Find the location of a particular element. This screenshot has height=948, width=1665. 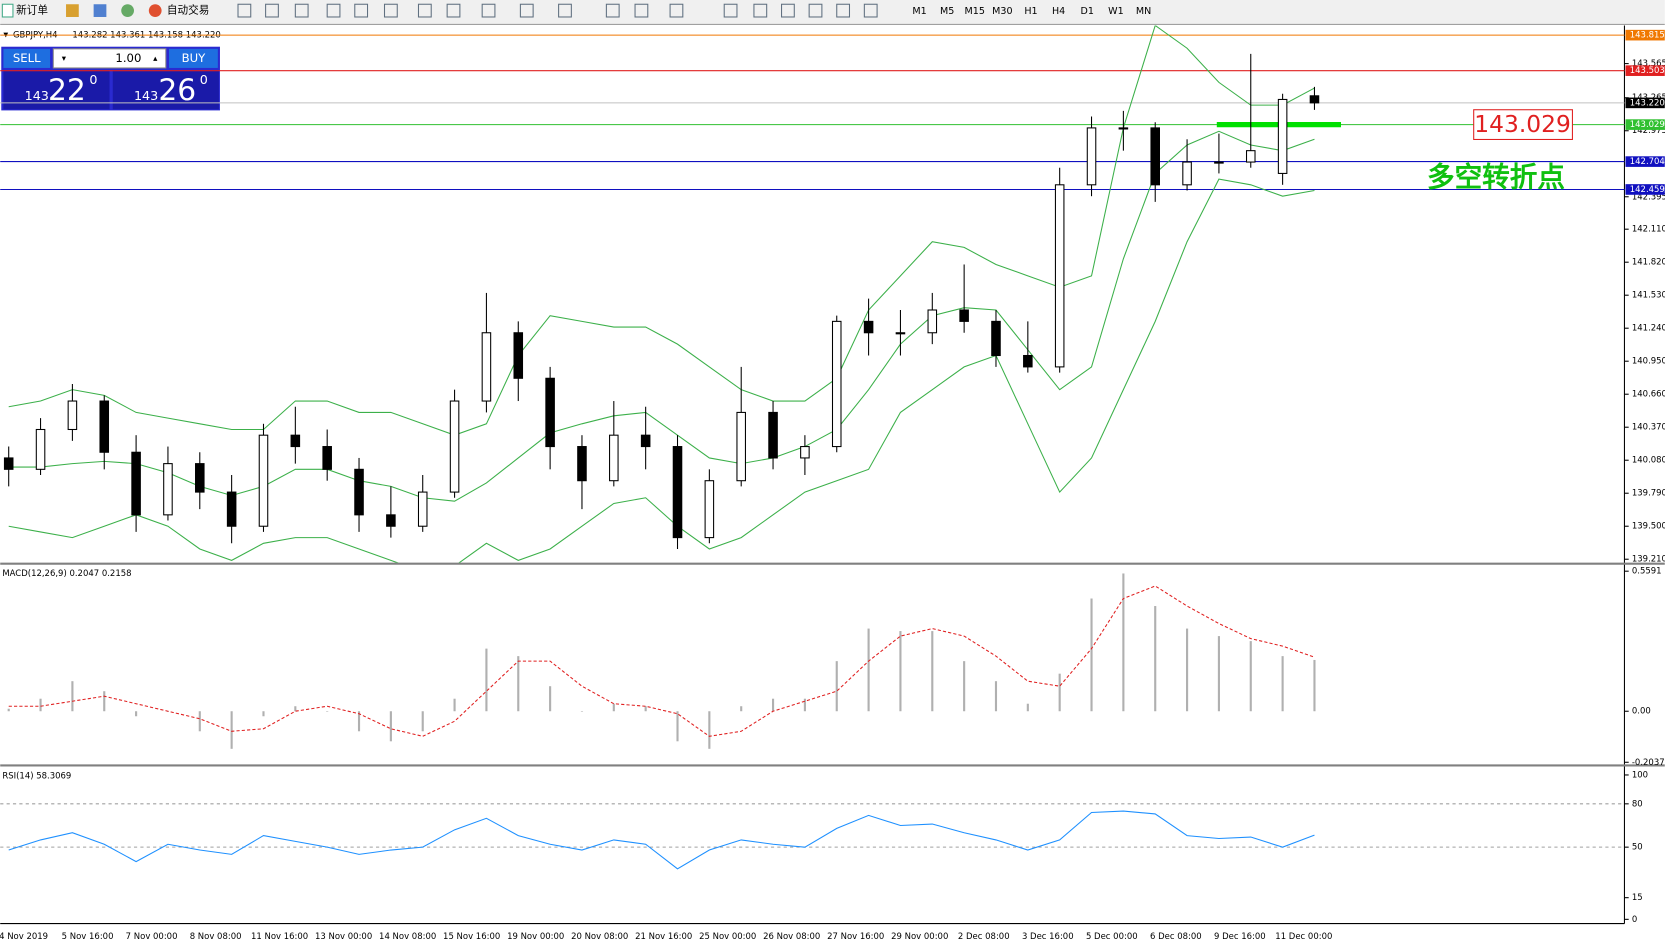

timeframe-button: M1 is located at coordinates (919, 11).